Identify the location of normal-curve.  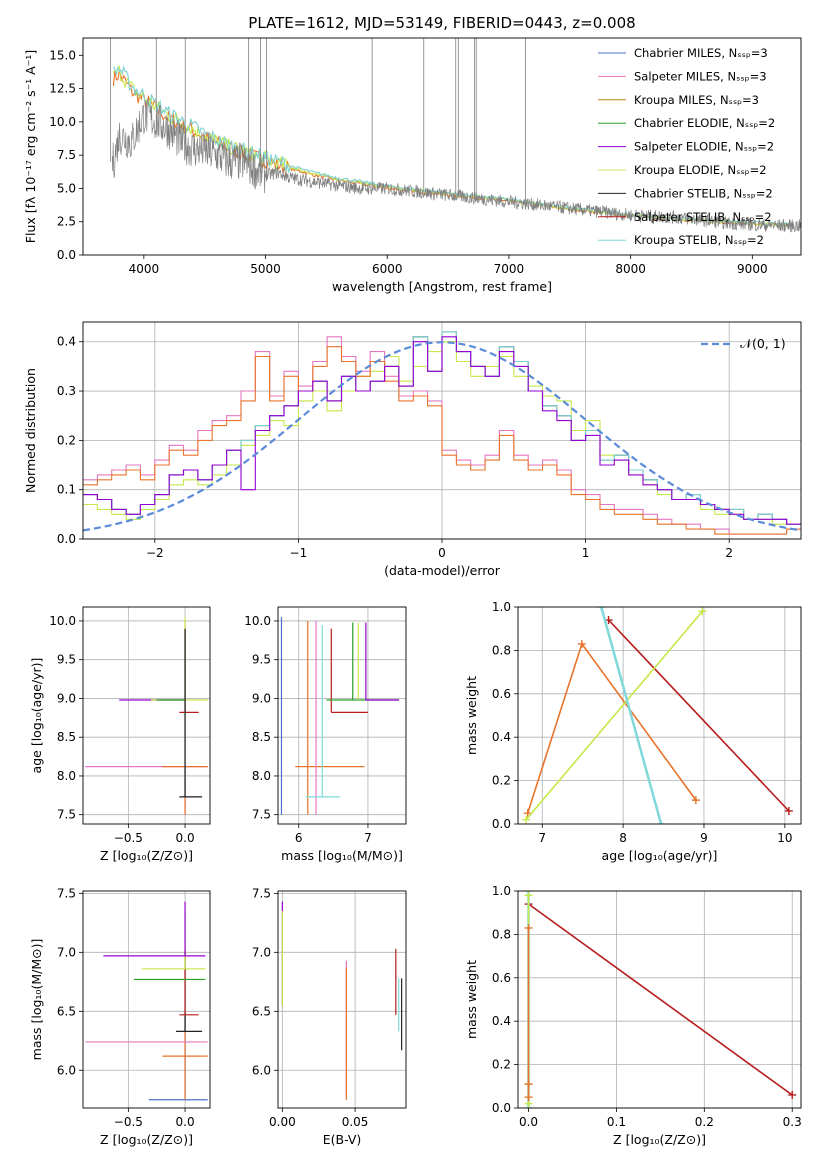
(442, 436).